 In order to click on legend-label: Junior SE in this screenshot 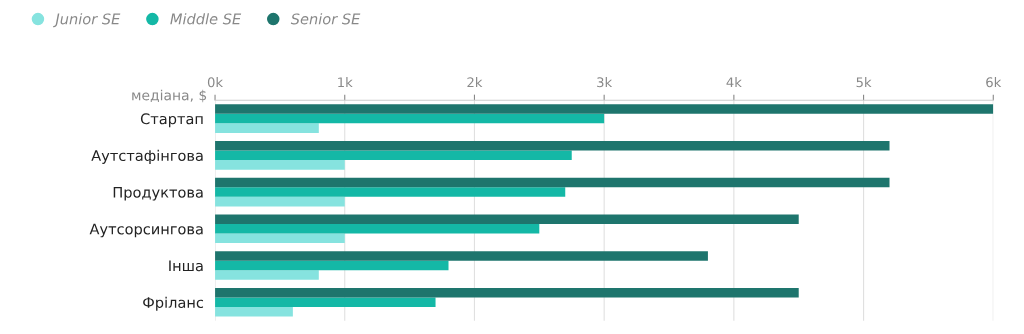, I will do `click(87, 20)`.